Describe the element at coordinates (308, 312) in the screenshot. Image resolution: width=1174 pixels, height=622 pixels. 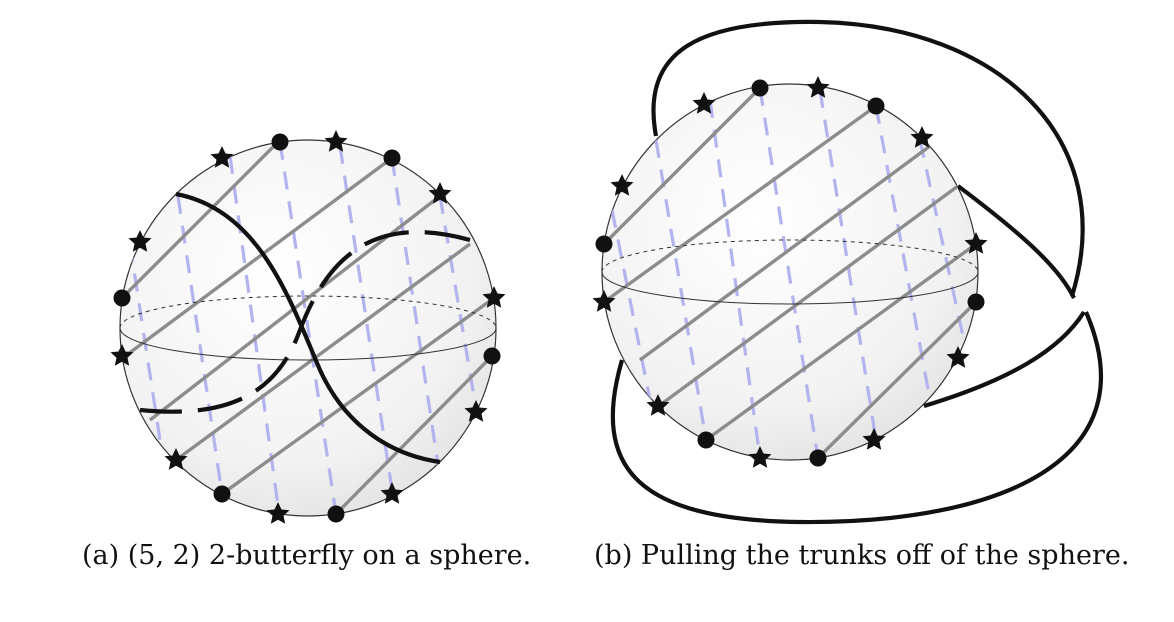
I see `equator-back-a` at that location.